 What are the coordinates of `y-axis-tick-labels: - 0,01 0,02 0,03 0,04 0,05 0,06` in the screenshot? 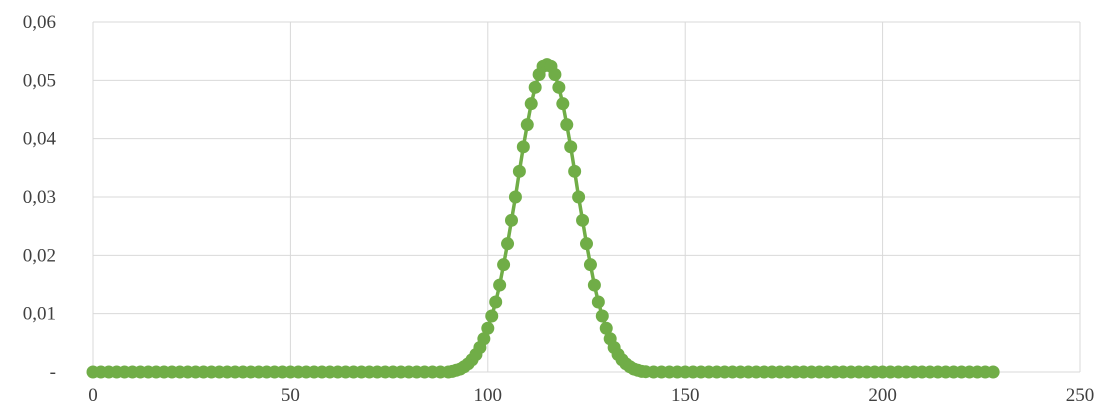 It's located at (40, 197).